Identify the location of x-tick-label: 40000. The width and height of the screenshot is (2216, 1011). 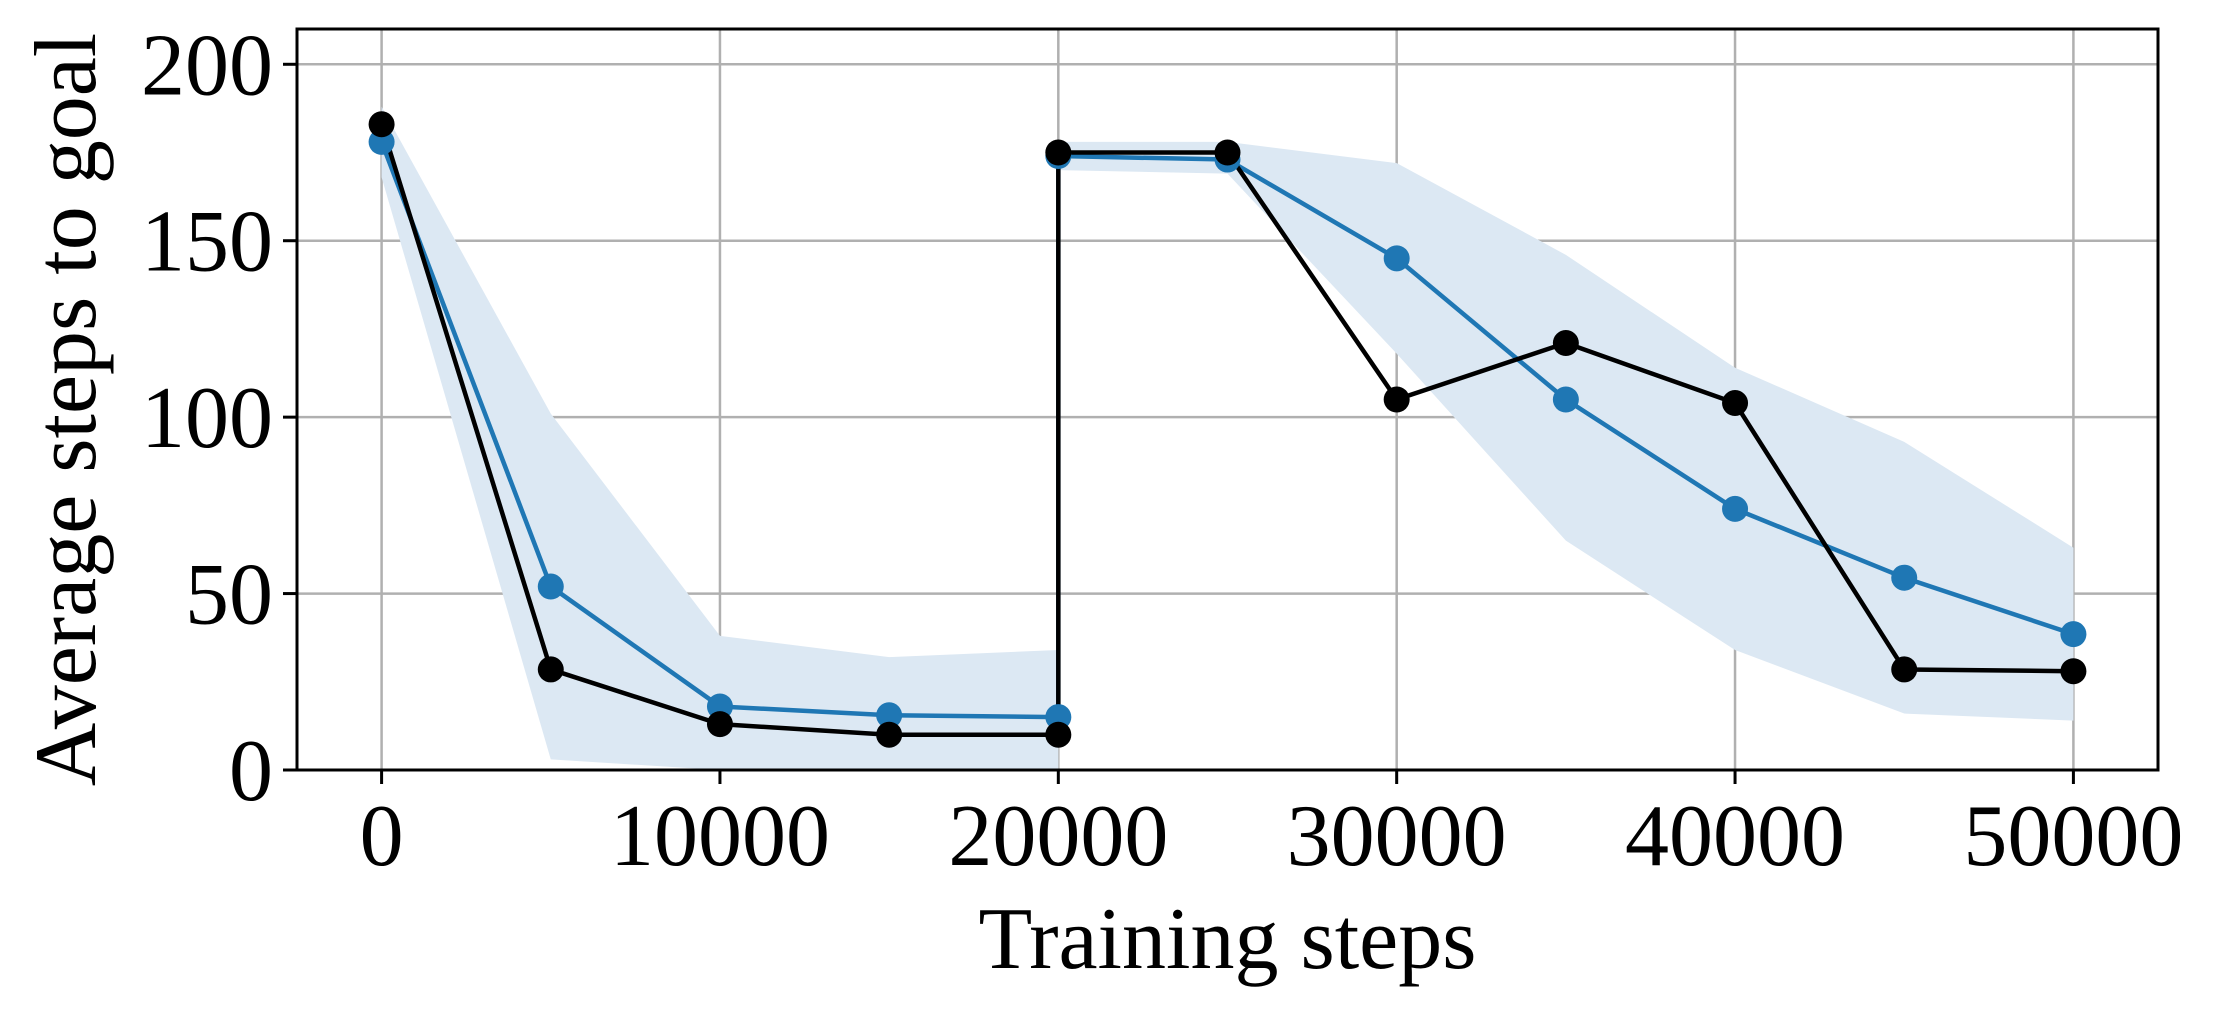
(1735, 836).